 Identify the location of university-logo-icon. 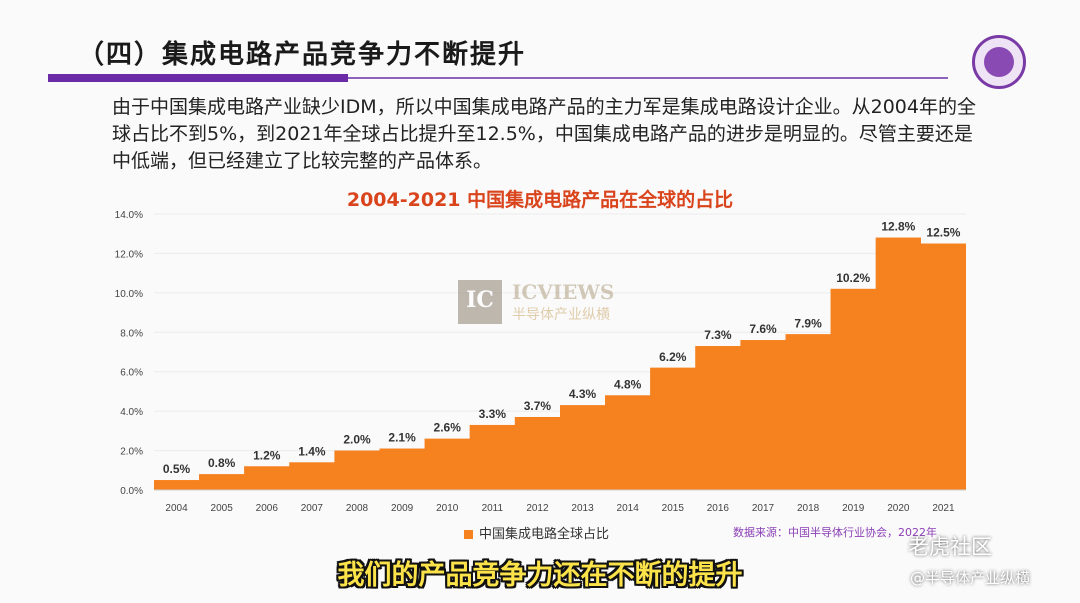
(999, 62).